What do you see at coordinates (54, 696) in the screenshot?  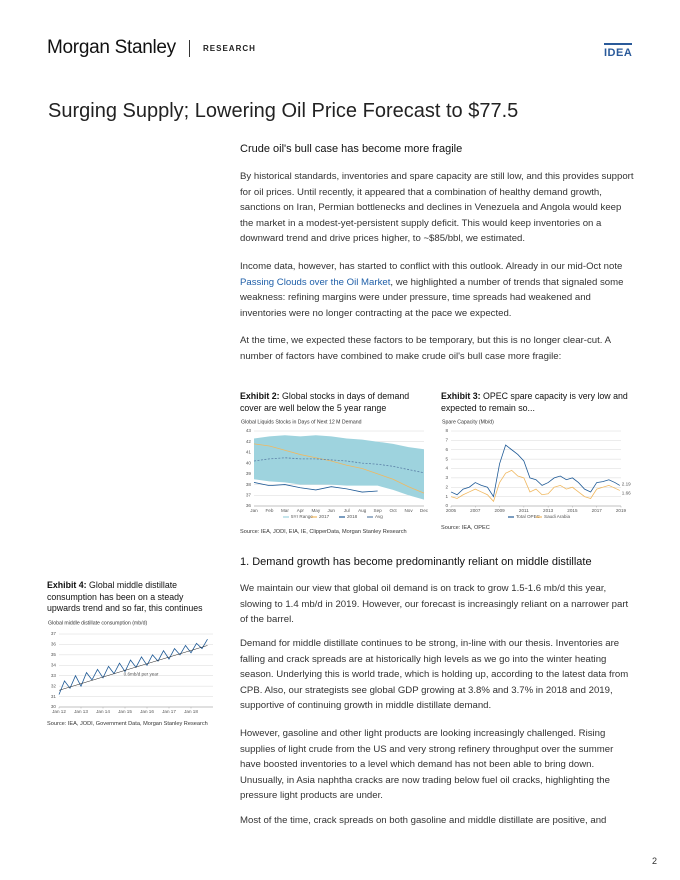 I see `y-tick-label: 31` at bounding box center [54, 696].